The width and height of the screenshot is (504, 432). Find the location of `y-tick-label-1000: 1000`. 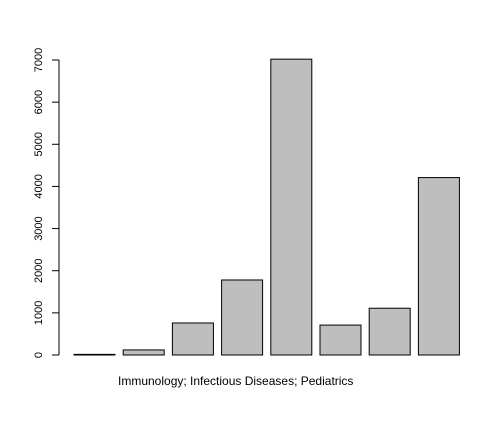

y-tick-label-1000: 1000 is located at coordinates (39, 313).